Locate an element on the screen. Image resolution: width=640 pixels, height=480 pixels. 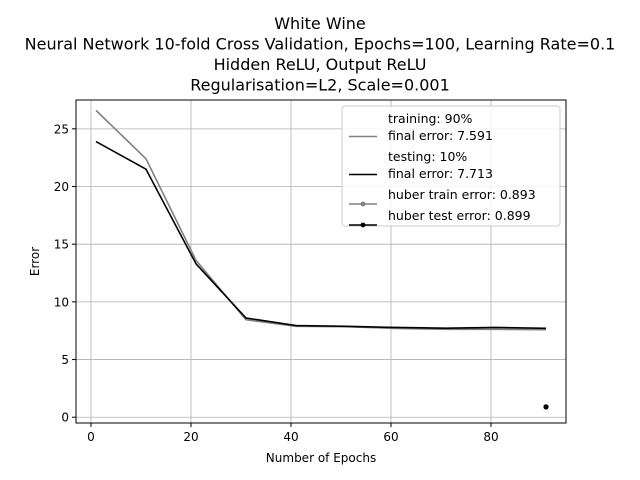
legend-entry-1-line-1: final error: 7.713 is located at coordinates (440, 173).